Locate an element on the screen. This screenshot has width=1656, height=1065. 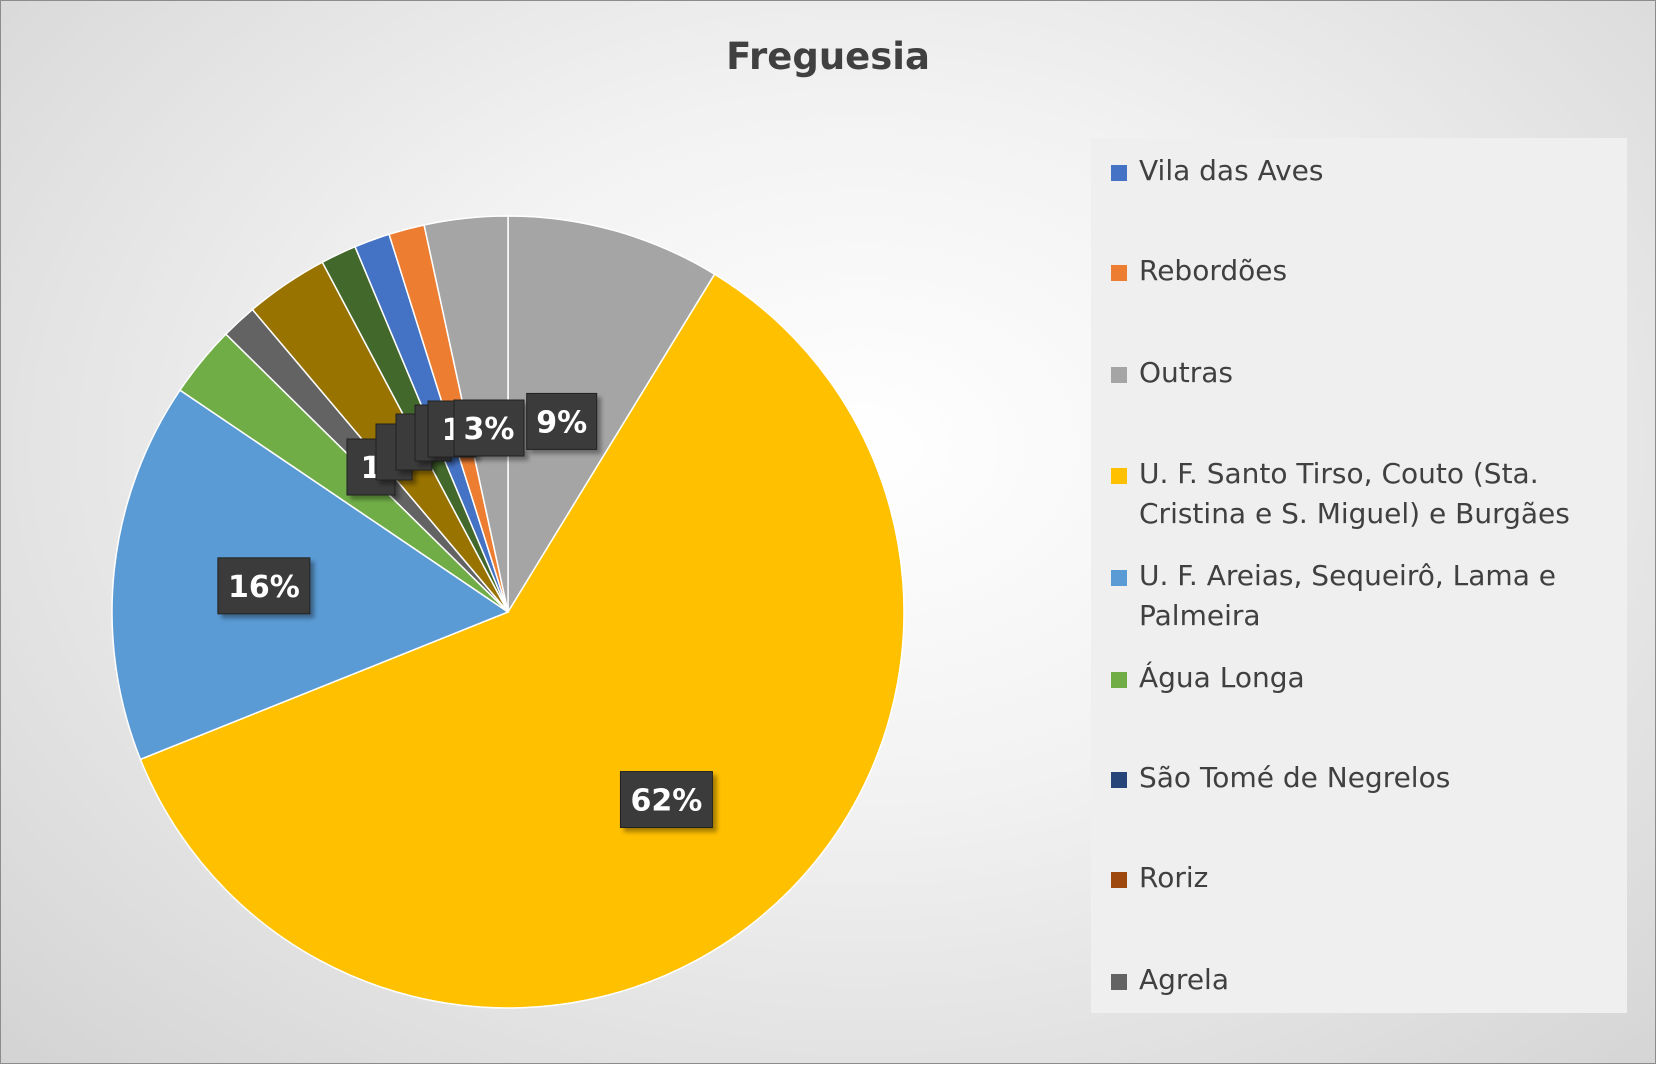
legend-label: U. F. Areias, Sequeirô, Lama e Palmeira is located at coordinates (1347, 595).